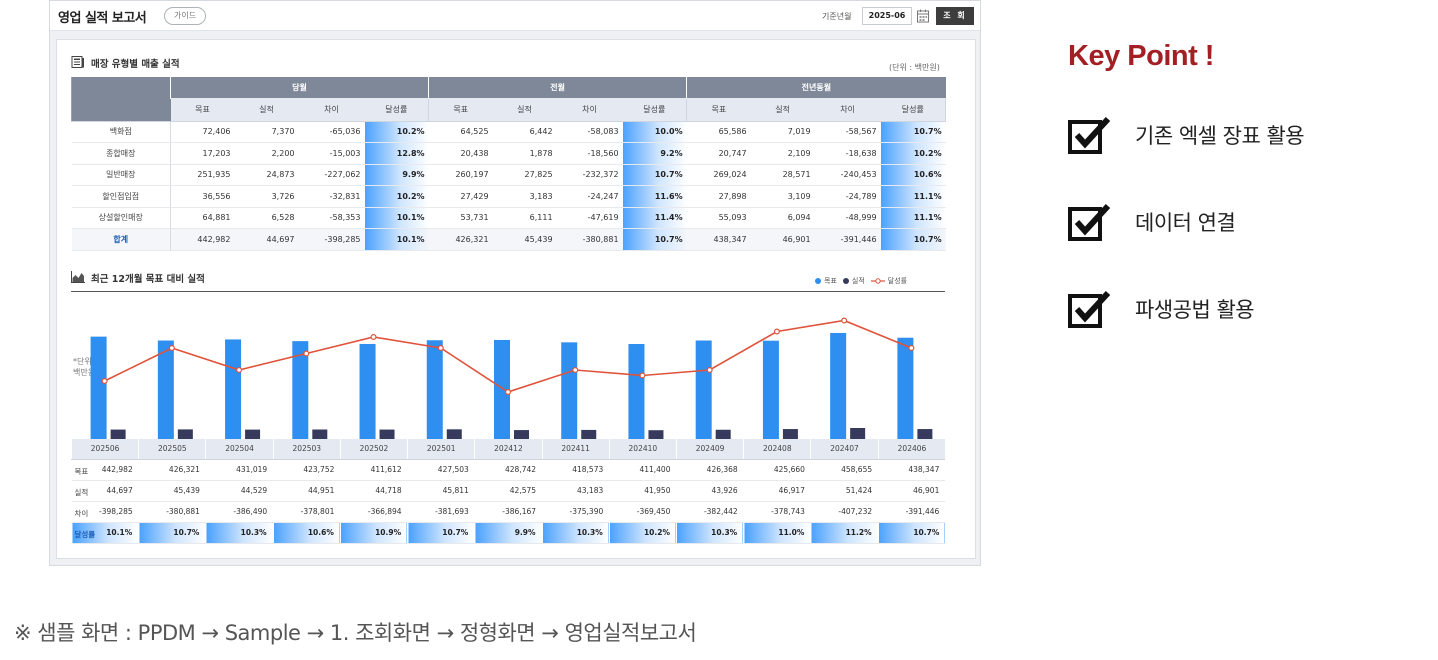 The image size is (1438, 660). What do you see at coordinates (185, 16) in the screenshot?
I see `guide-button: 가이드` at bounding box center [185, 16].